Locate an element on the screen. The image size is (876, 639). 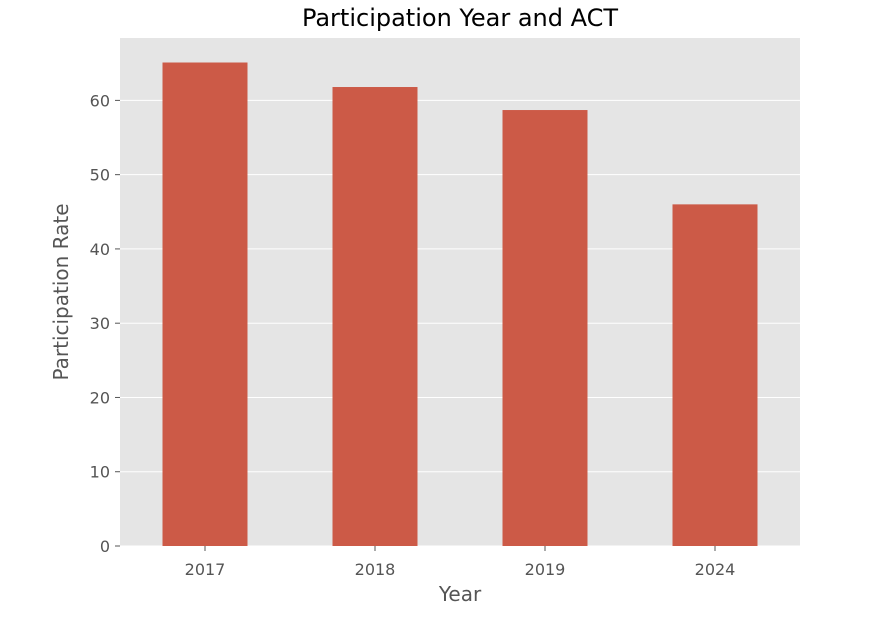
y-axis-ticks: 0 10 20 30 40 50 60 is located at coordinates (105, 323).